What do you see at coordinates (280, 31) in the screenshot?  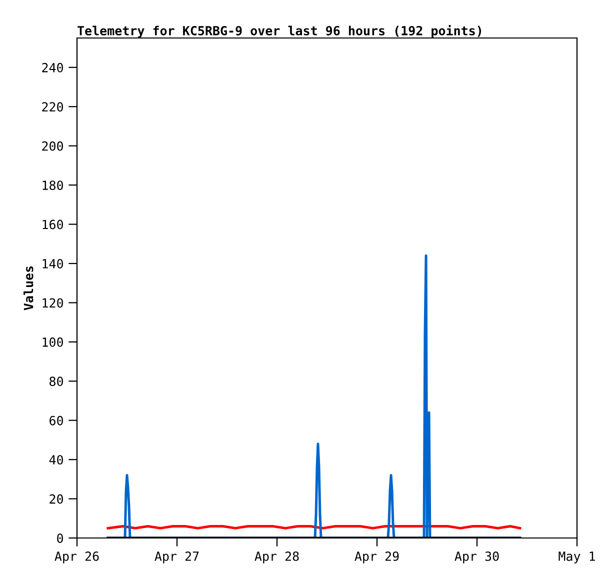 I see `chart-title: Telemetry for KC5RBG-9 over last 96 hours (192 points)` at bounding box center [280, 31].